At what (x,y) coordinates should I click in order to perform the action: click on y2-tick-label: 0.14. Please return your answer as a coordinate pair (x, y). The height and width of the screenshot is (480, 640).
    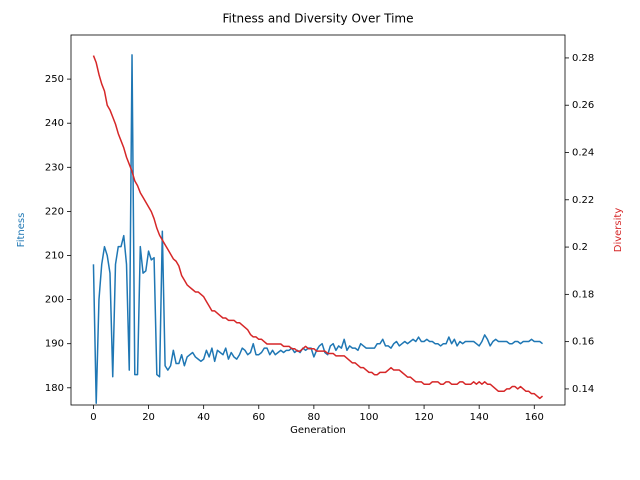
    Looking at the image, I should click on (583, 389).